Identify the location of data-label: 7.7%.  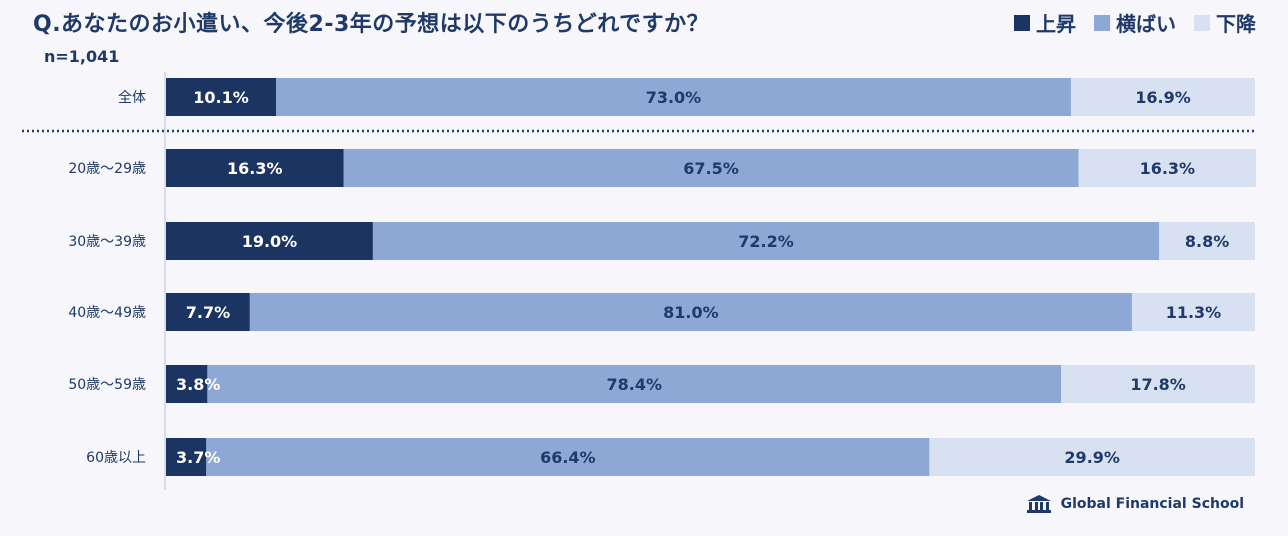
(208, 312).